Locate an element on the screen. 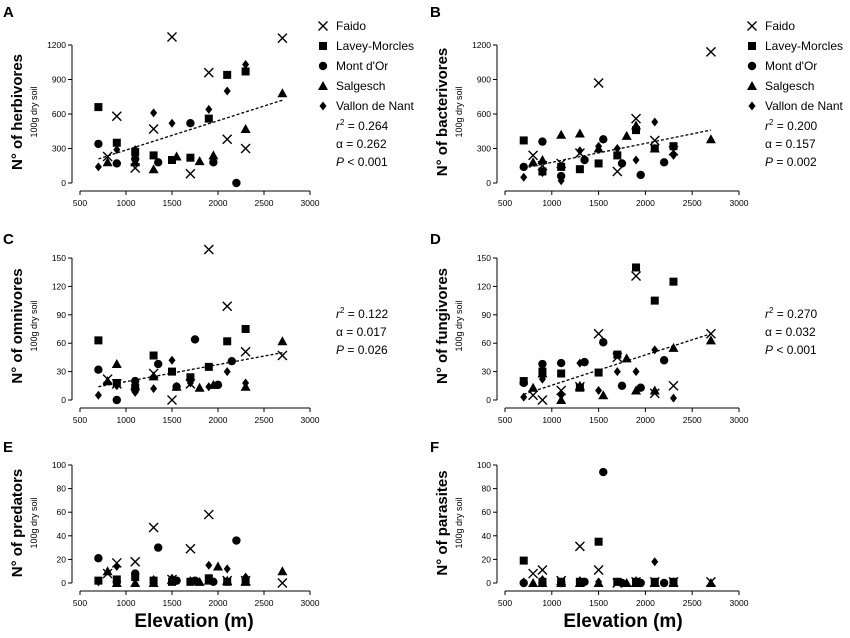 The height and width of the screenshot is (638, 850). trendline-c is located at coordinates (190, 370).